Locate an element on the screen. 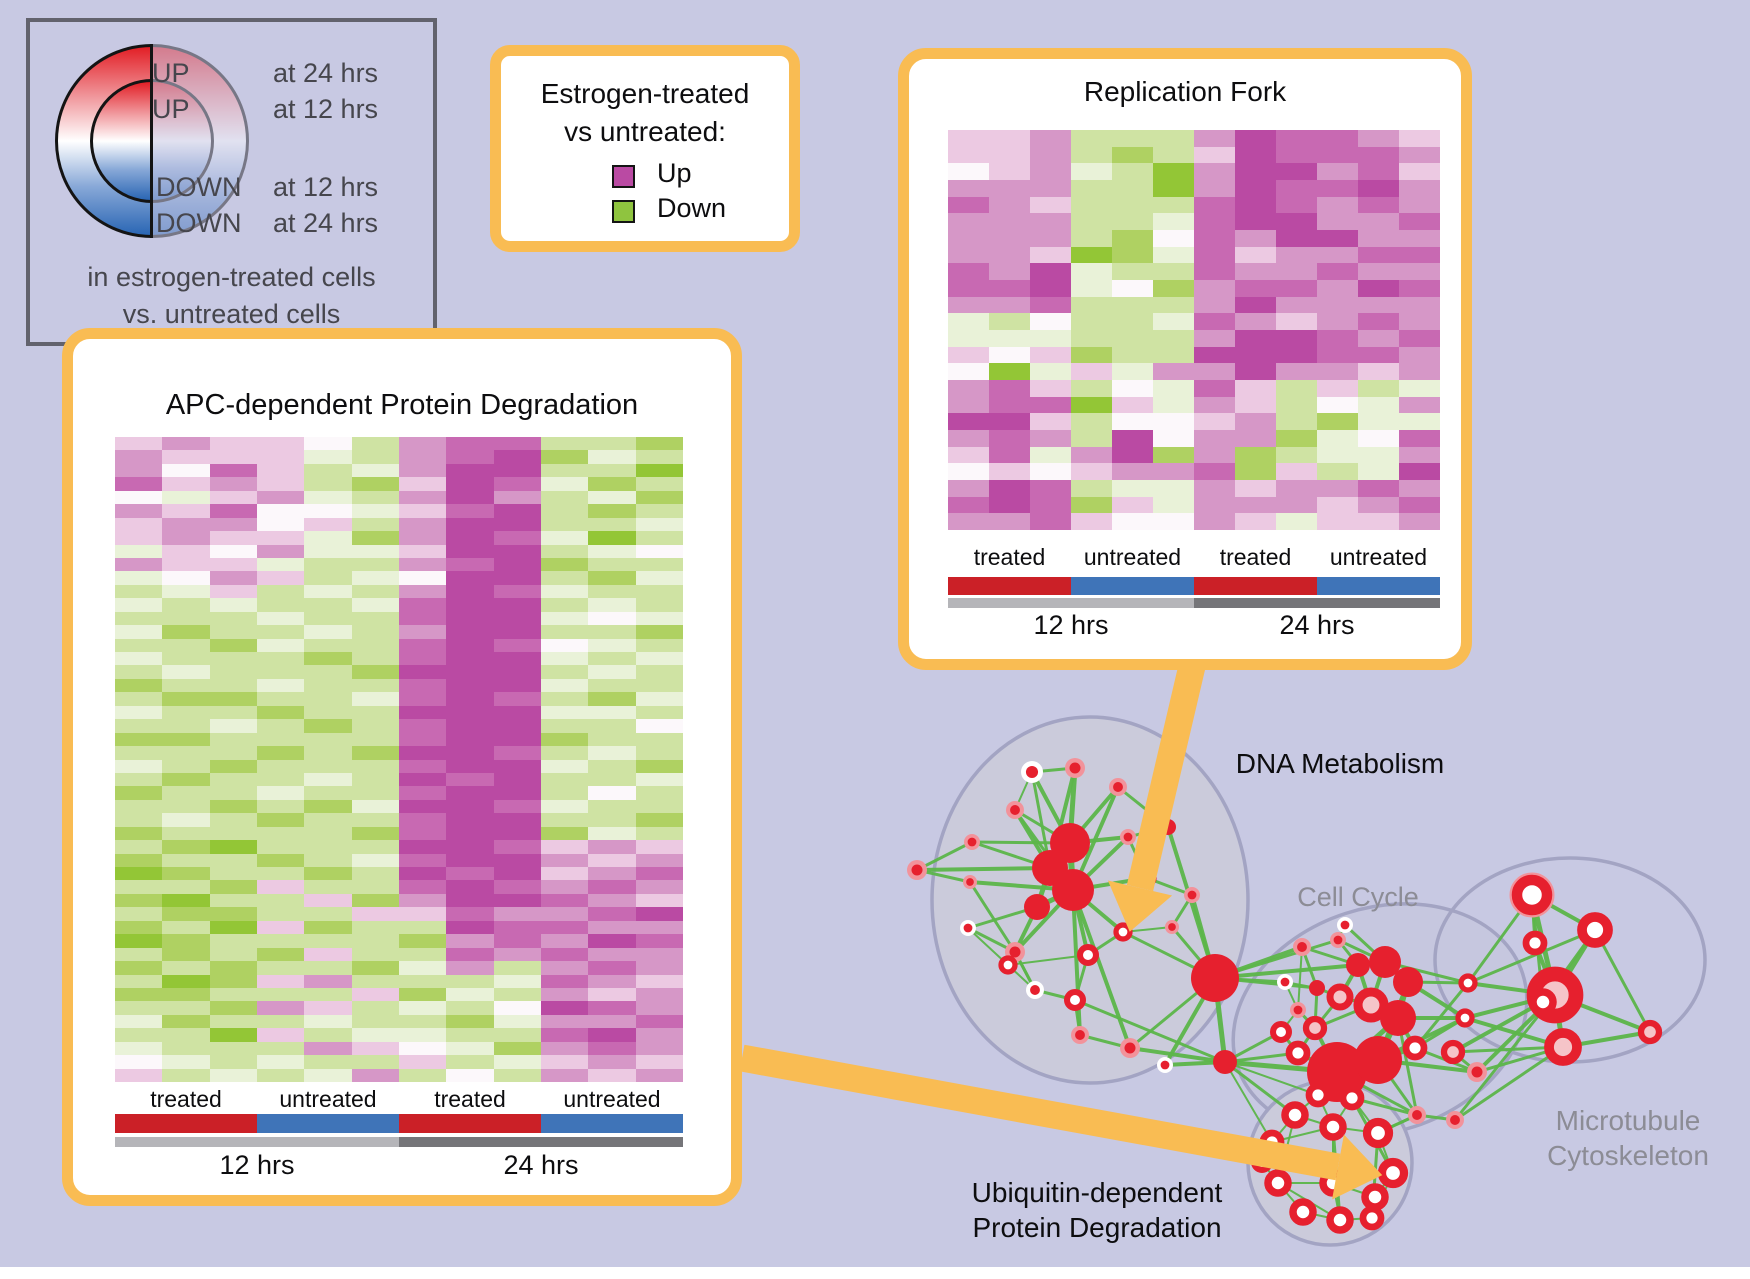 Image resolution: width=1750 pixels, height=1279 pixels. cell-cycle-label: Cell Cycle is located at coordinates (1358, 897).